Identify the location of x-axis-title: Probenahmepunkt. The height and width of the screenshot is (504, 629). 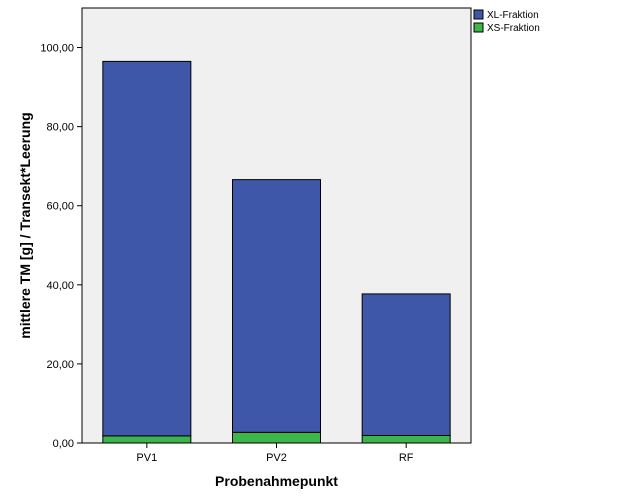
(276, 481).